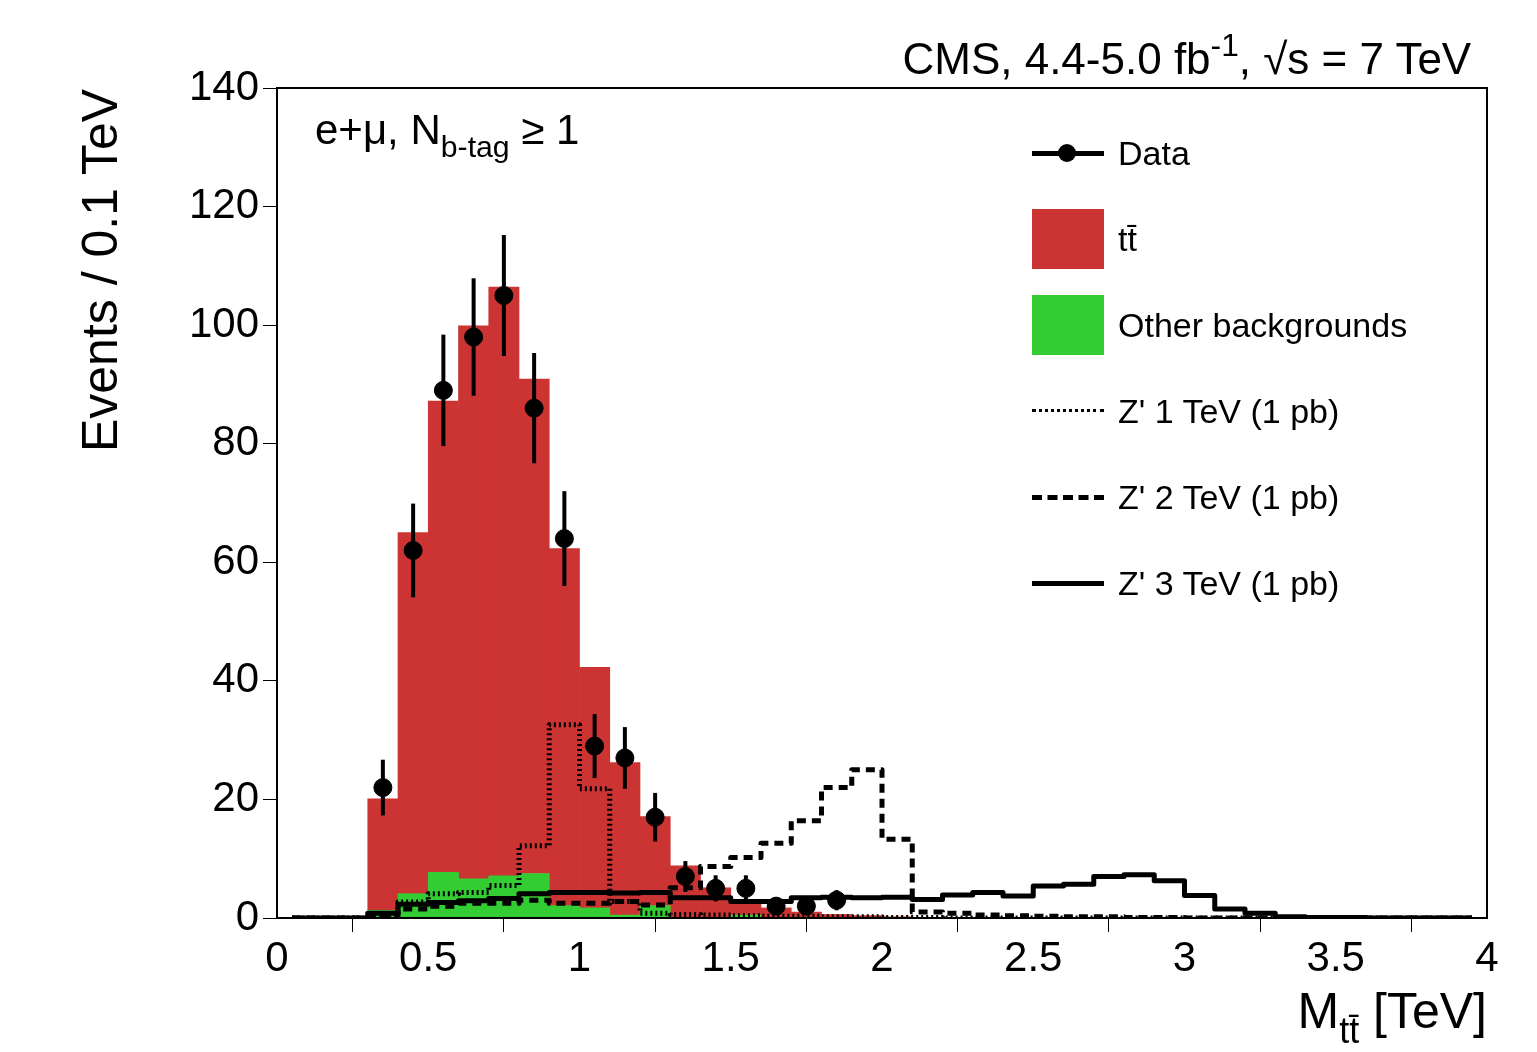 The height and width of the screenshot is (1052, 1537). I want to click on legend-label: Other backgrounds, so click(1263, 325).